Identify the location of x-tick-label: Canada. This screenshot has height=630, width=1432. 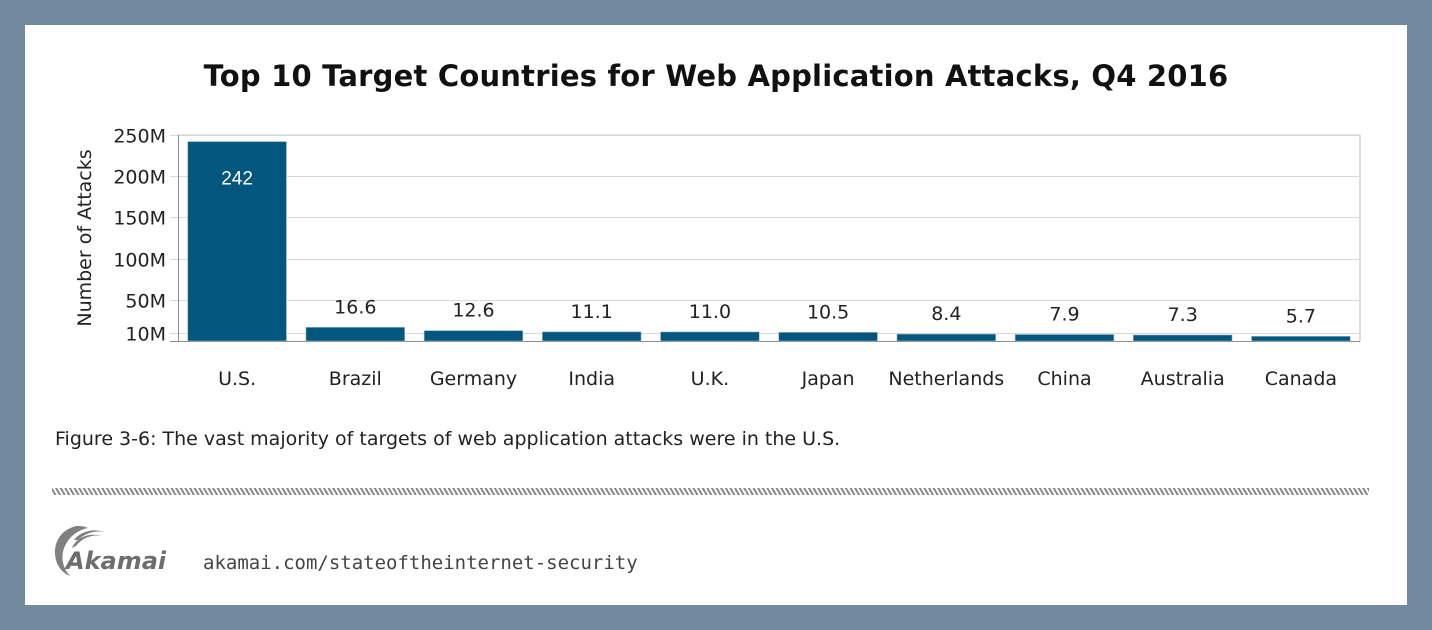
(1301, 379).